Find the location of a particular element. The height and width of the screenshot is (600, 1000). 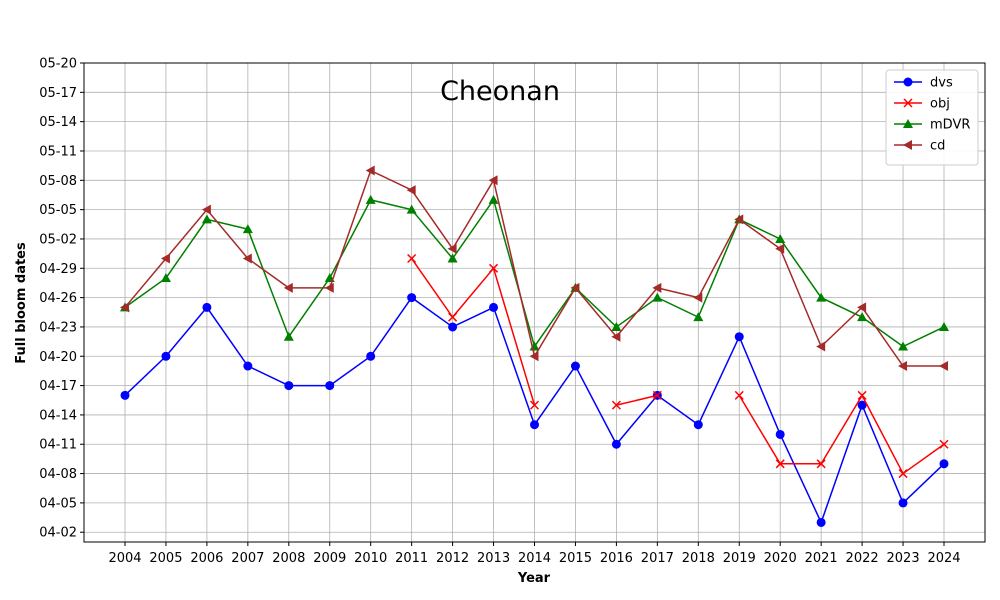

legend-box is located at coordinates (932, 117).